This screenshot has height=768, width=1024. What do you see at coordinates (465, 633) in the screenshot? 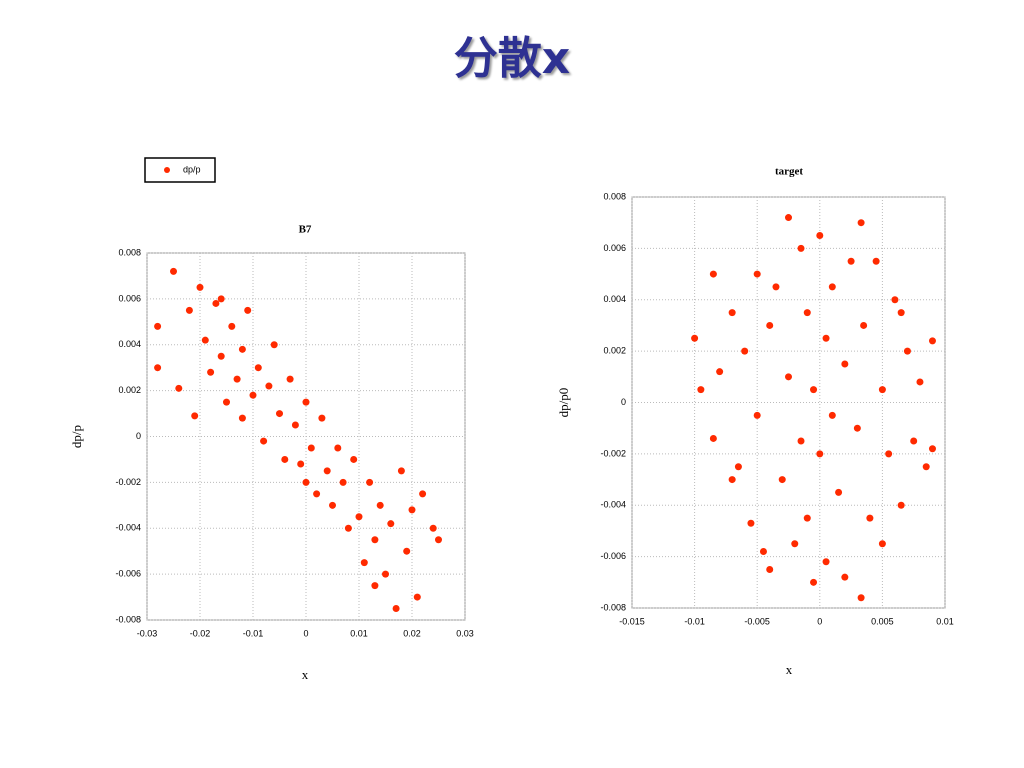
I see `x-tick-label: 0.03` at bounding box center [465, 633].